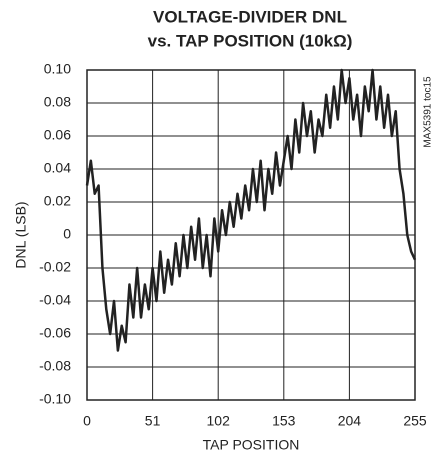 Image resolution: width=441 pixels, height=460 pixels. I want to click on x-tick-label: 102, so click(219, 421).